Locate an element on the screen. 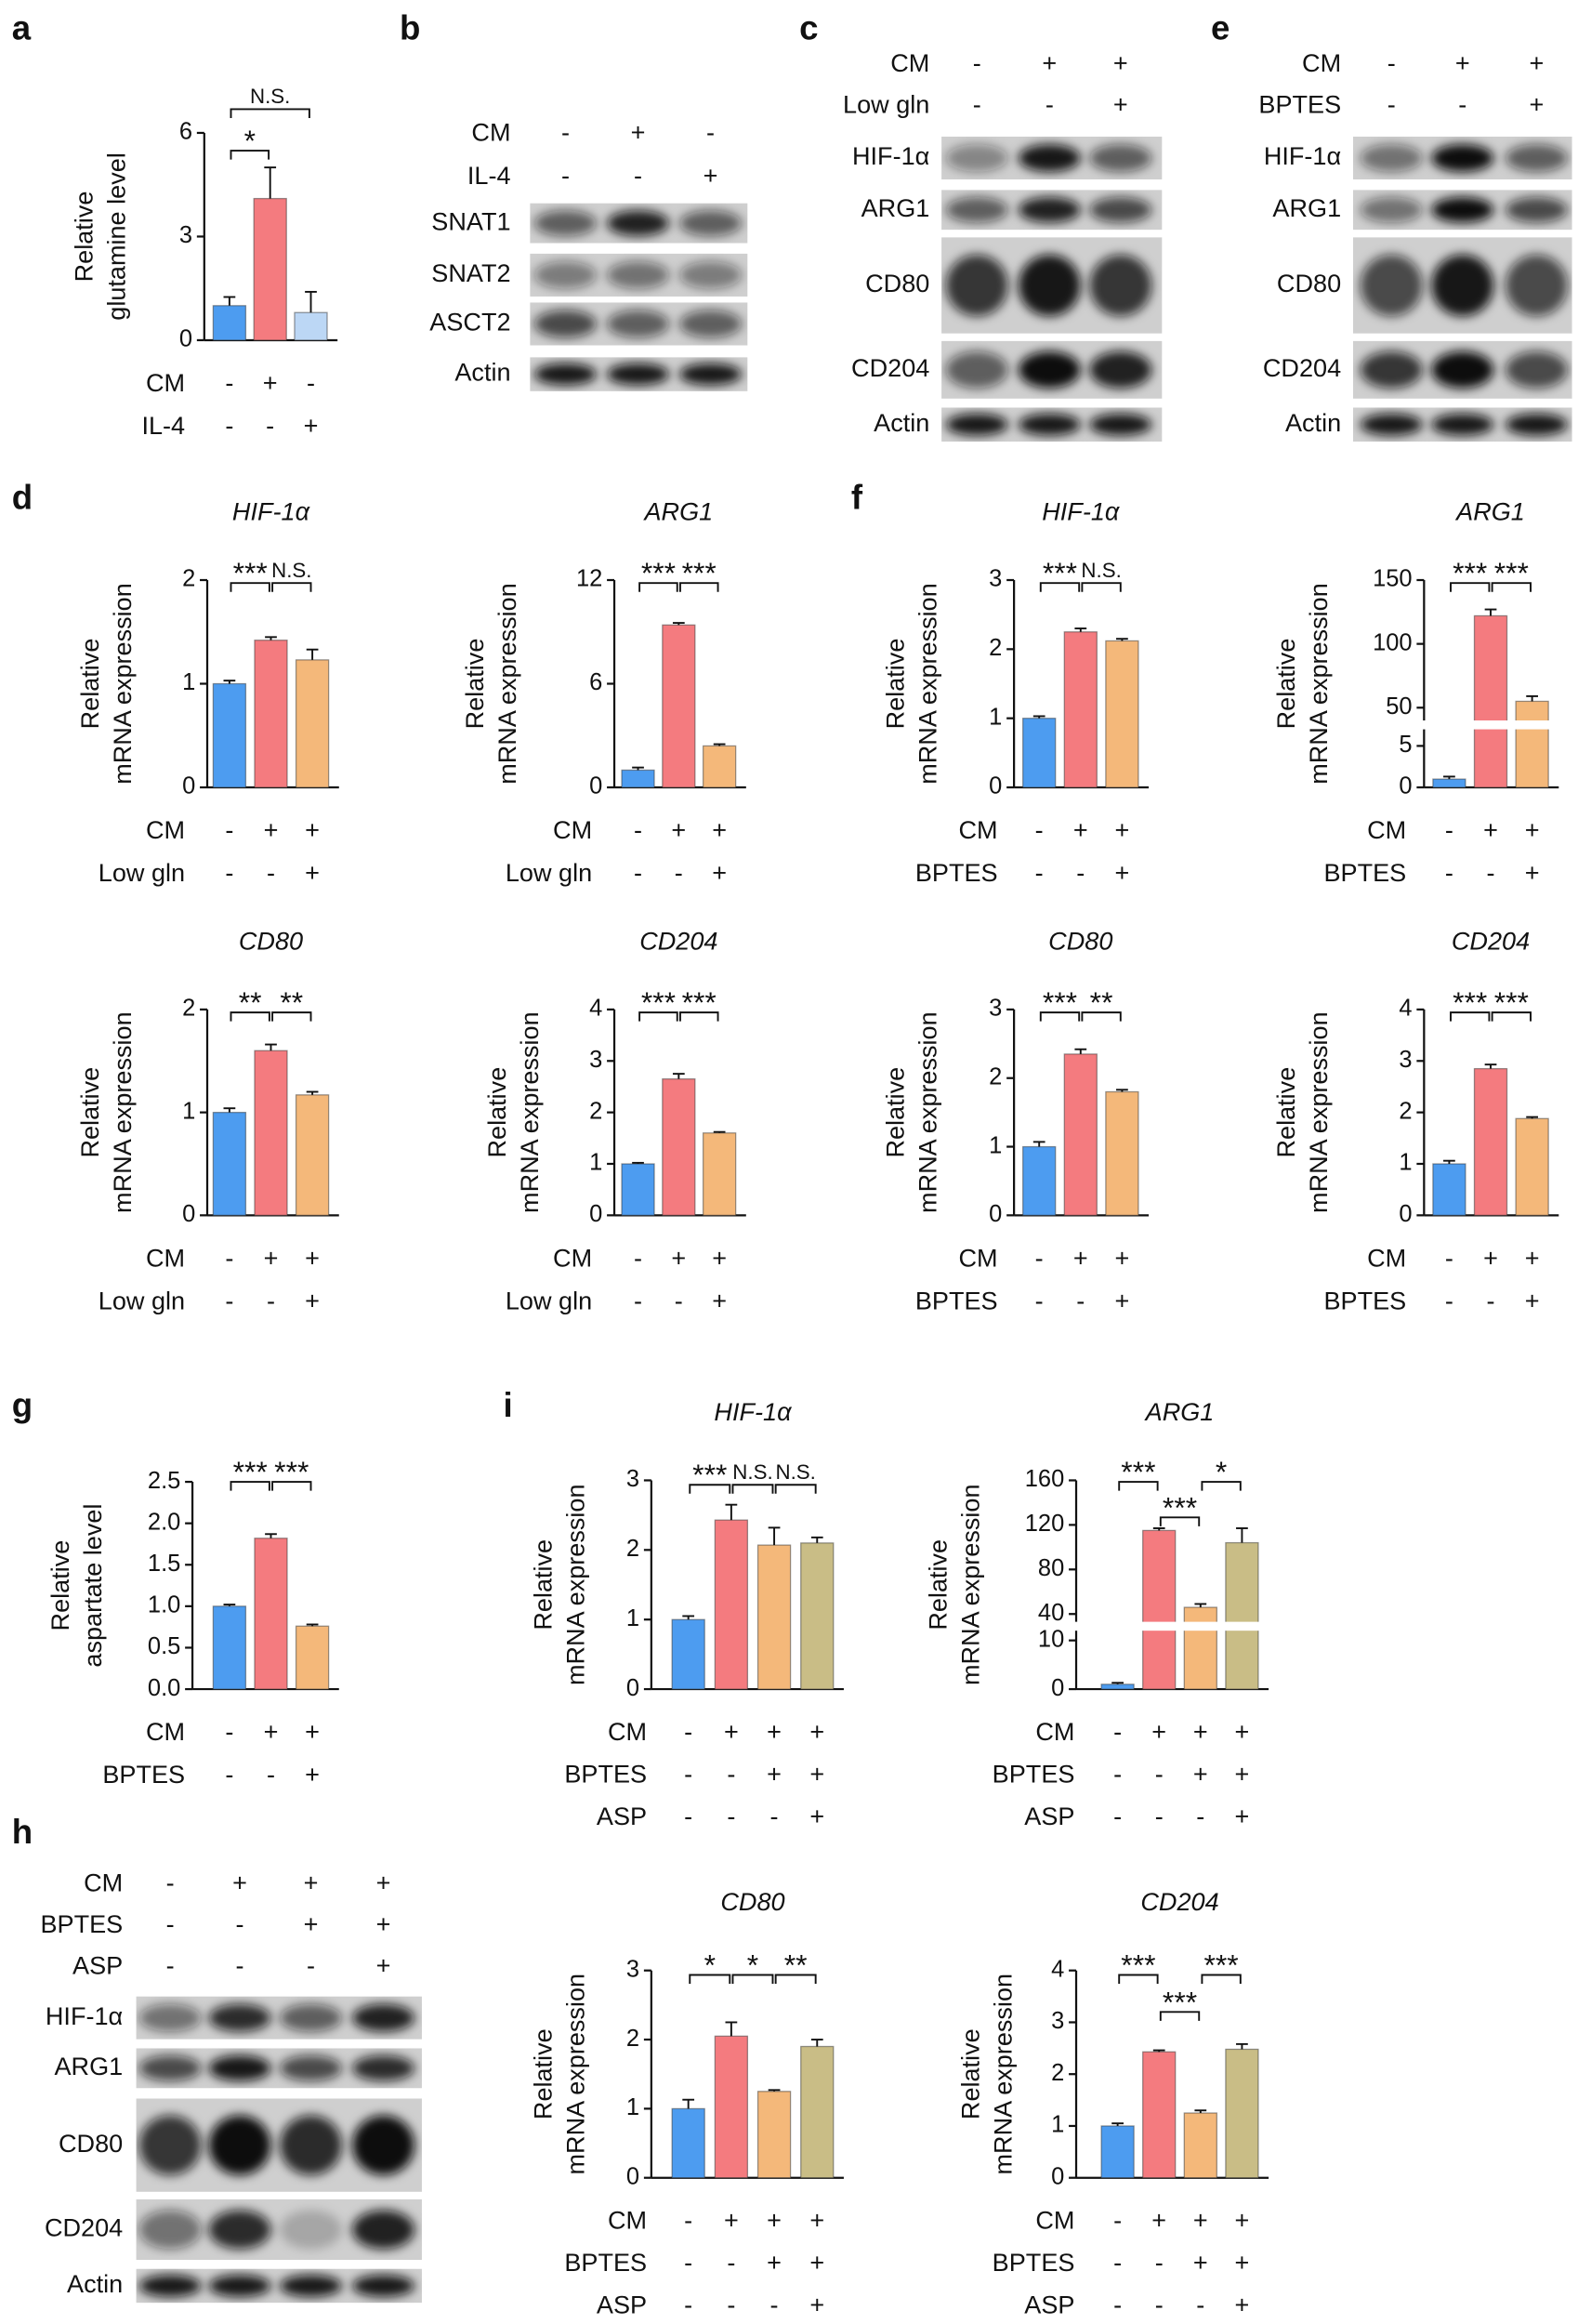  y-tick-label: 100 is located at coordinates (1393, 642).